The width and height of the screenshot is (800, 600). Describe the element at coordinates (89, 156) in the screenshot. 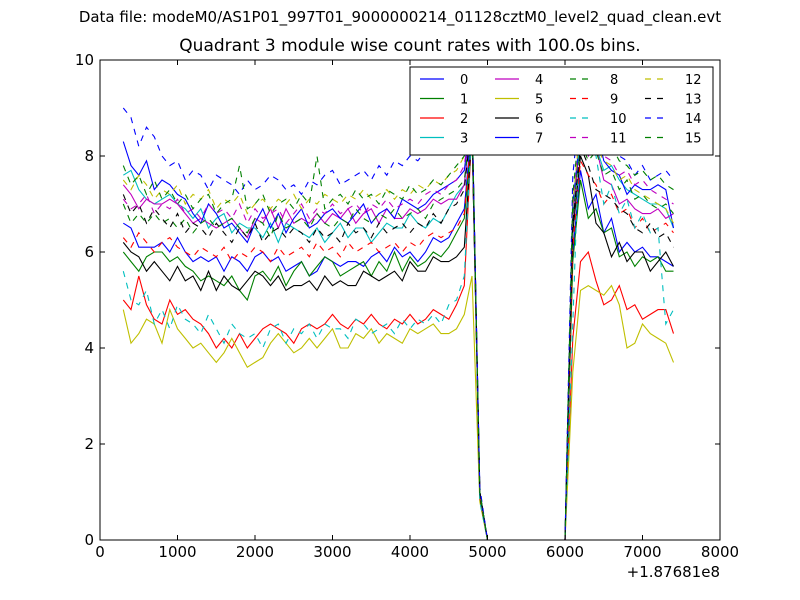

I see `y-tick-label: 8` at that location.